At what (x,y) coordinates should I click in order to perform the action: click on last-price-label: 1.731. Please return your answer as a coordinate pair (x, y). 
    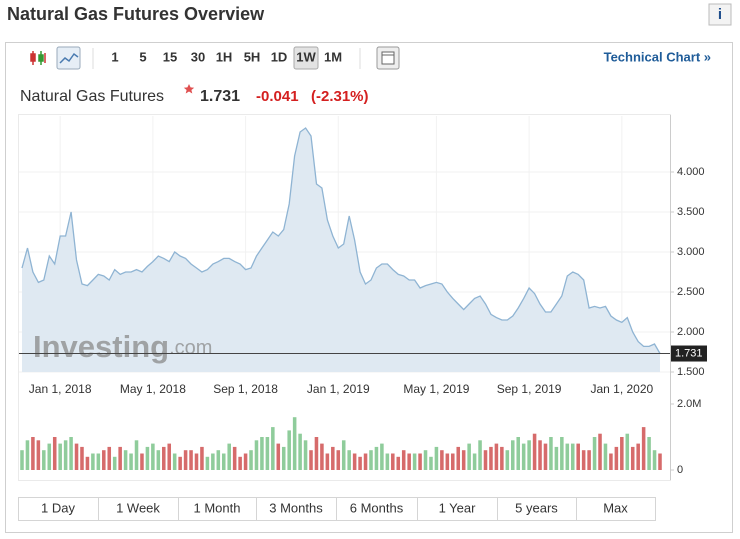
    Looking at the image, I should click on (689, 353).